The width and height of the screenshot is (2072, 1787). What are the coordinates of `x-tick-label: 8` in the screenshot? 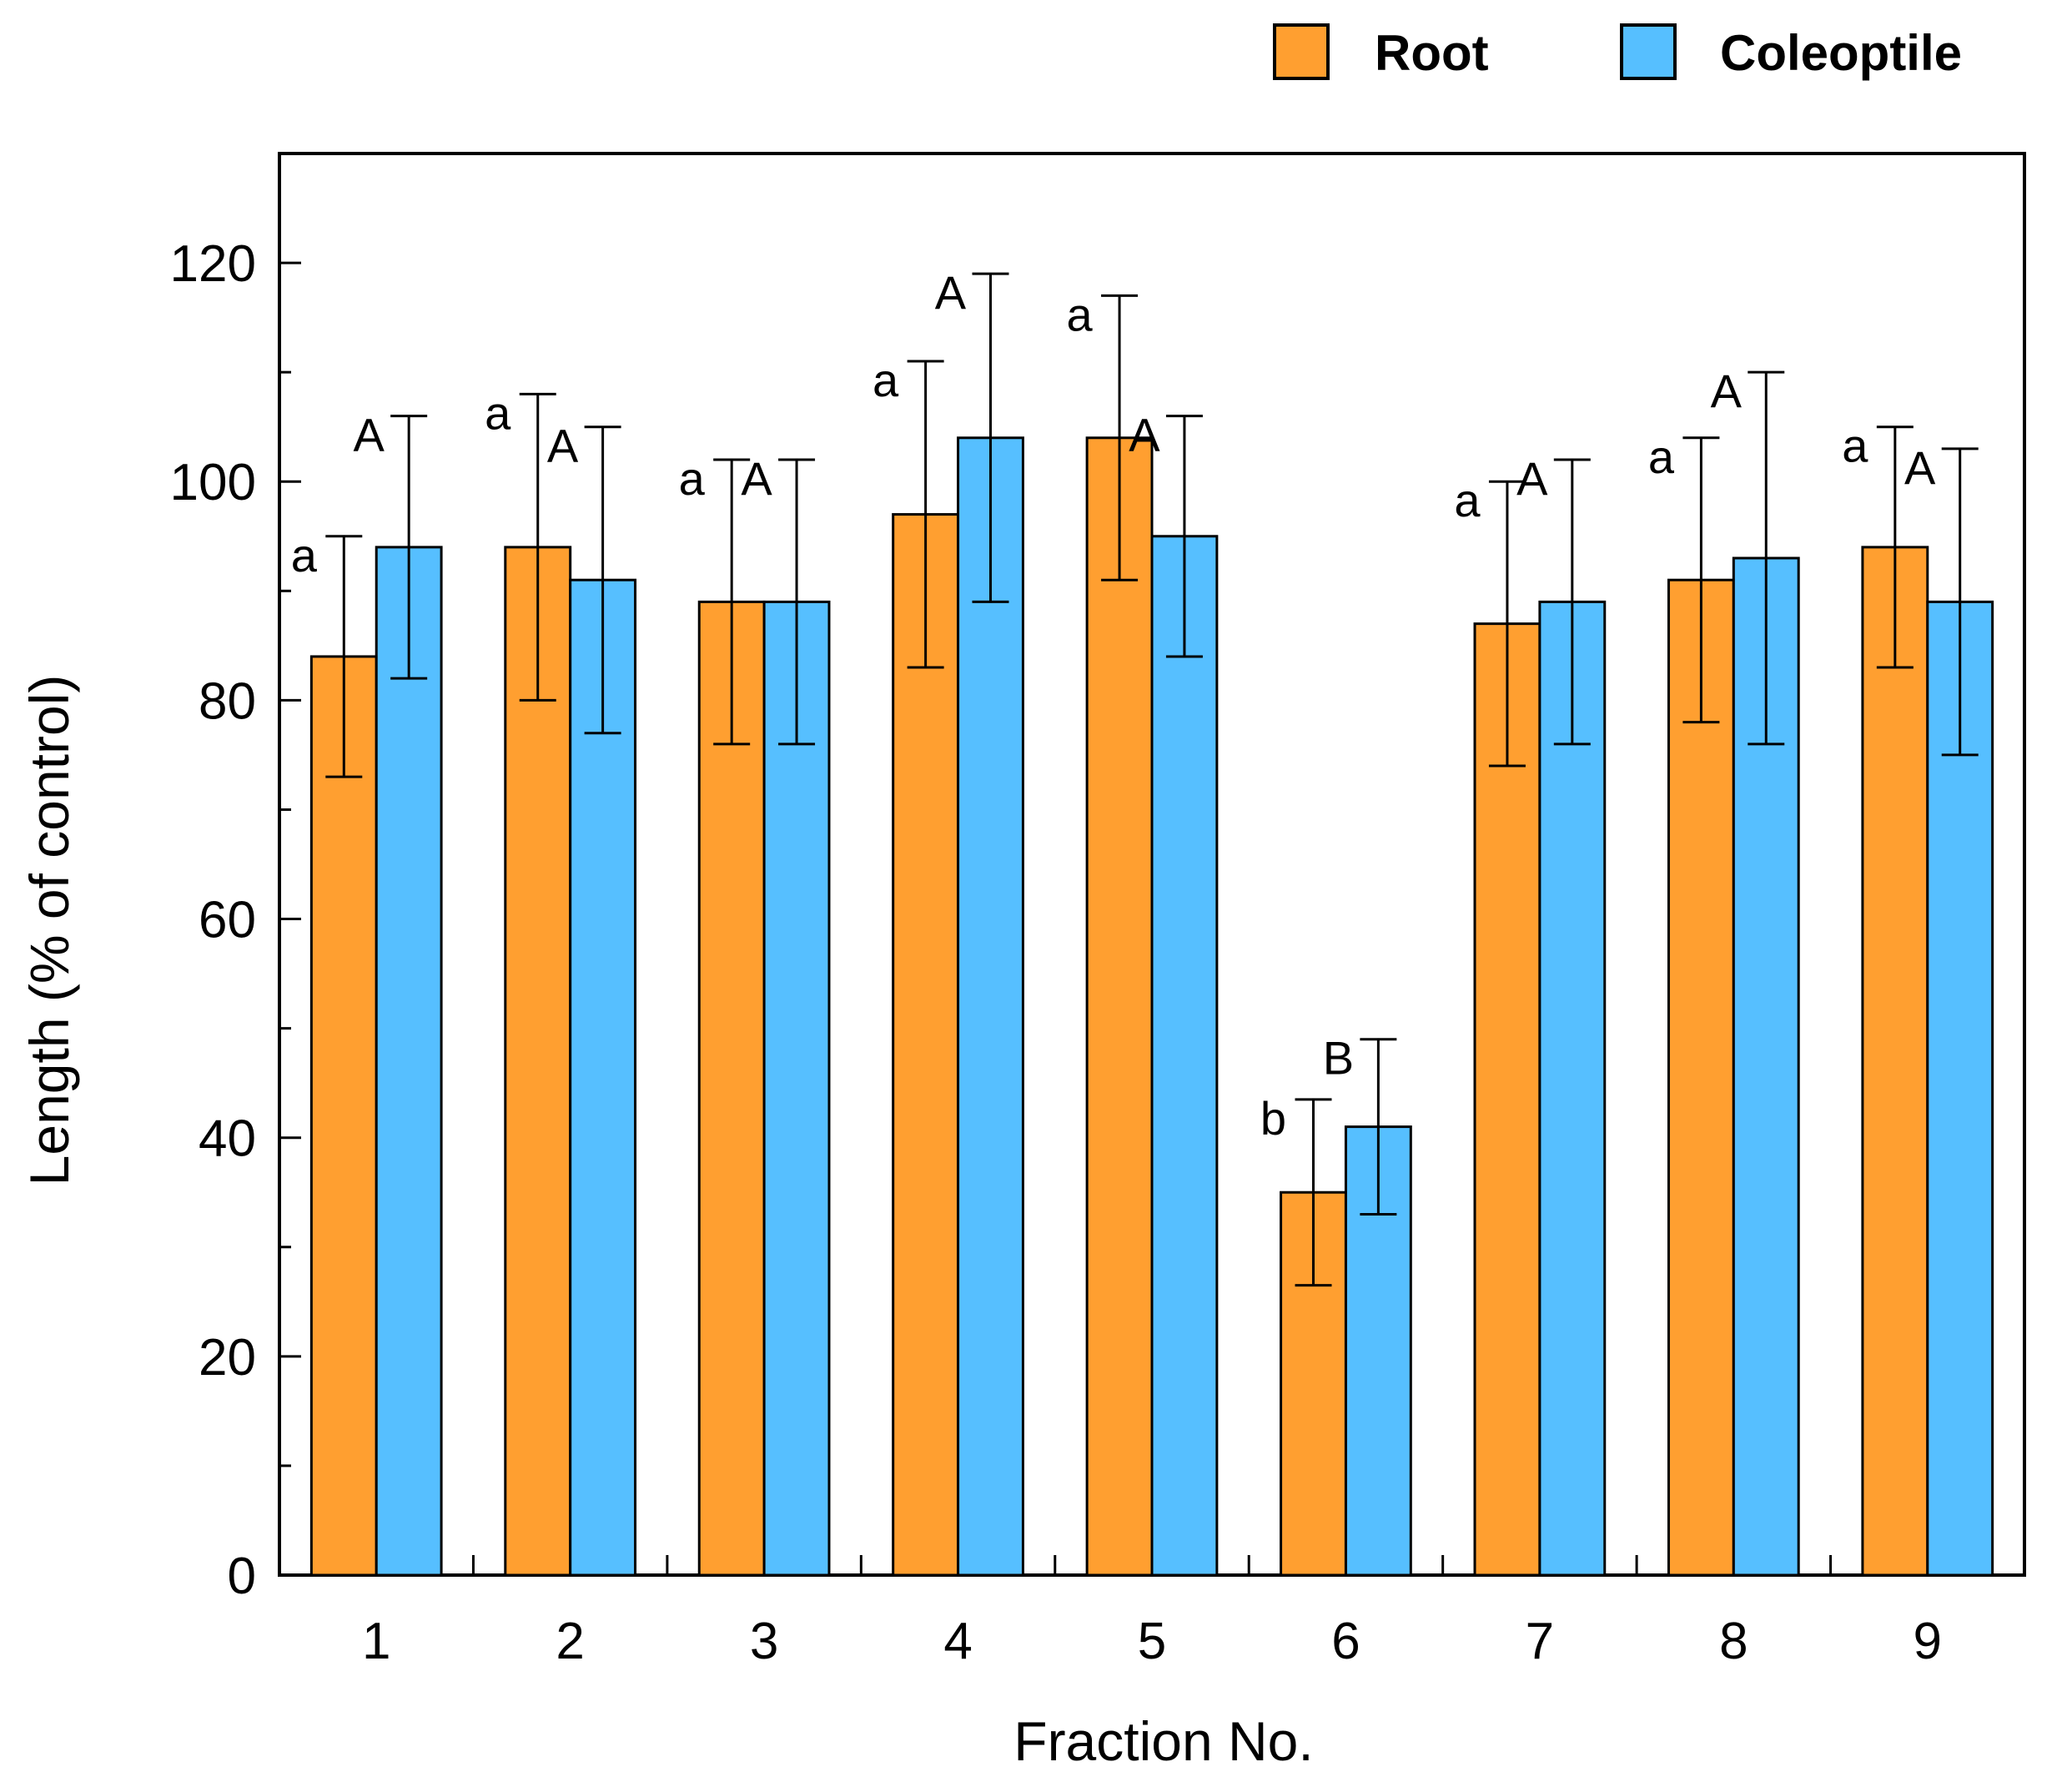 It's located at (1733, 1642).